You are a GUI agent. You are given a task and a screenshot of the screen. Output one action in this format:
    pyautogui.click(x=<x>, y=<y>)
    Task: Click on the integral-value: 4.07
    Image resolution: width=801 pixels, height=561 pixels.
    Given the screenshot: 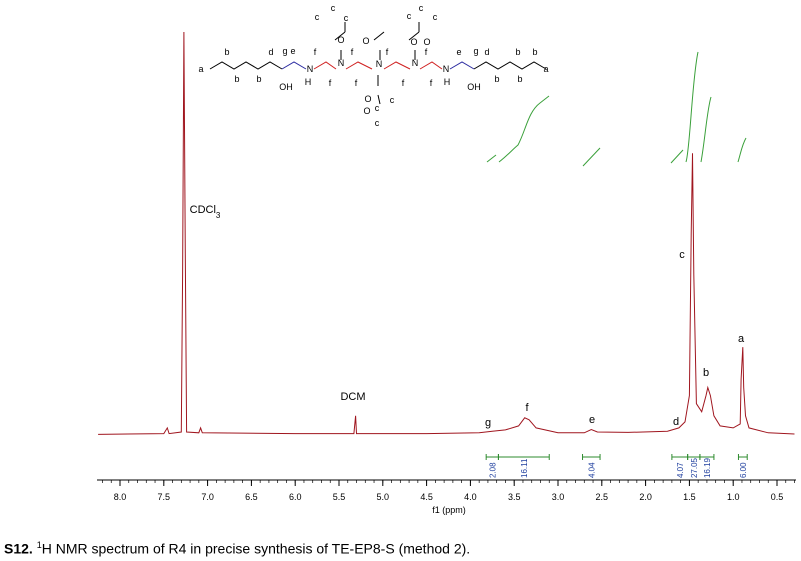 What is the action you would take?
    pyautogui.click(x=680, y=470)
    